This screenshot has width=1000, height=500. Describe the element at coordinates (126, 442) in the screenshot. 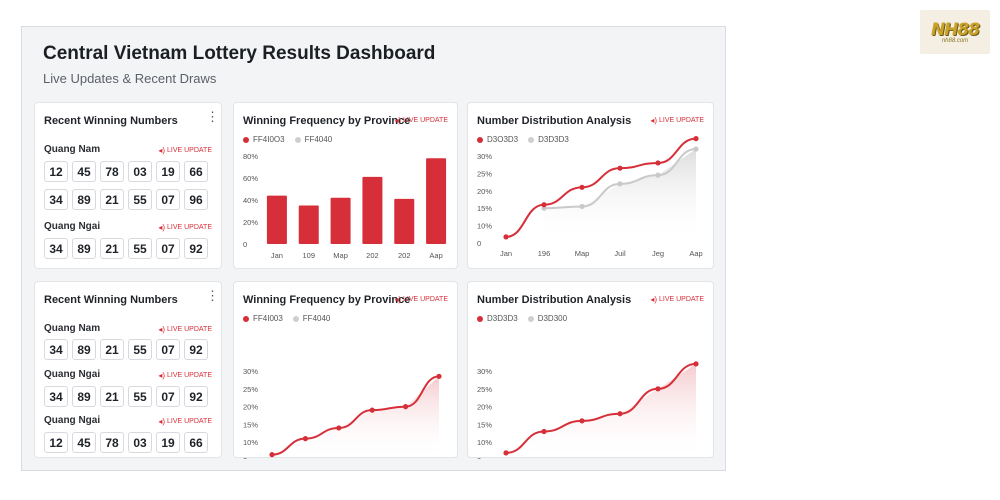

I see `number-row: 12 45 78 03 19 66` at that location.